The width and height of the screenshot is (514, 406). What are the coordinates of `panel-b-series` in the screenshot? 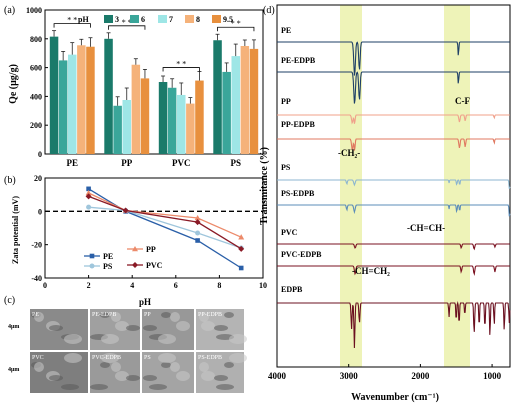 It's located at (165, 228).